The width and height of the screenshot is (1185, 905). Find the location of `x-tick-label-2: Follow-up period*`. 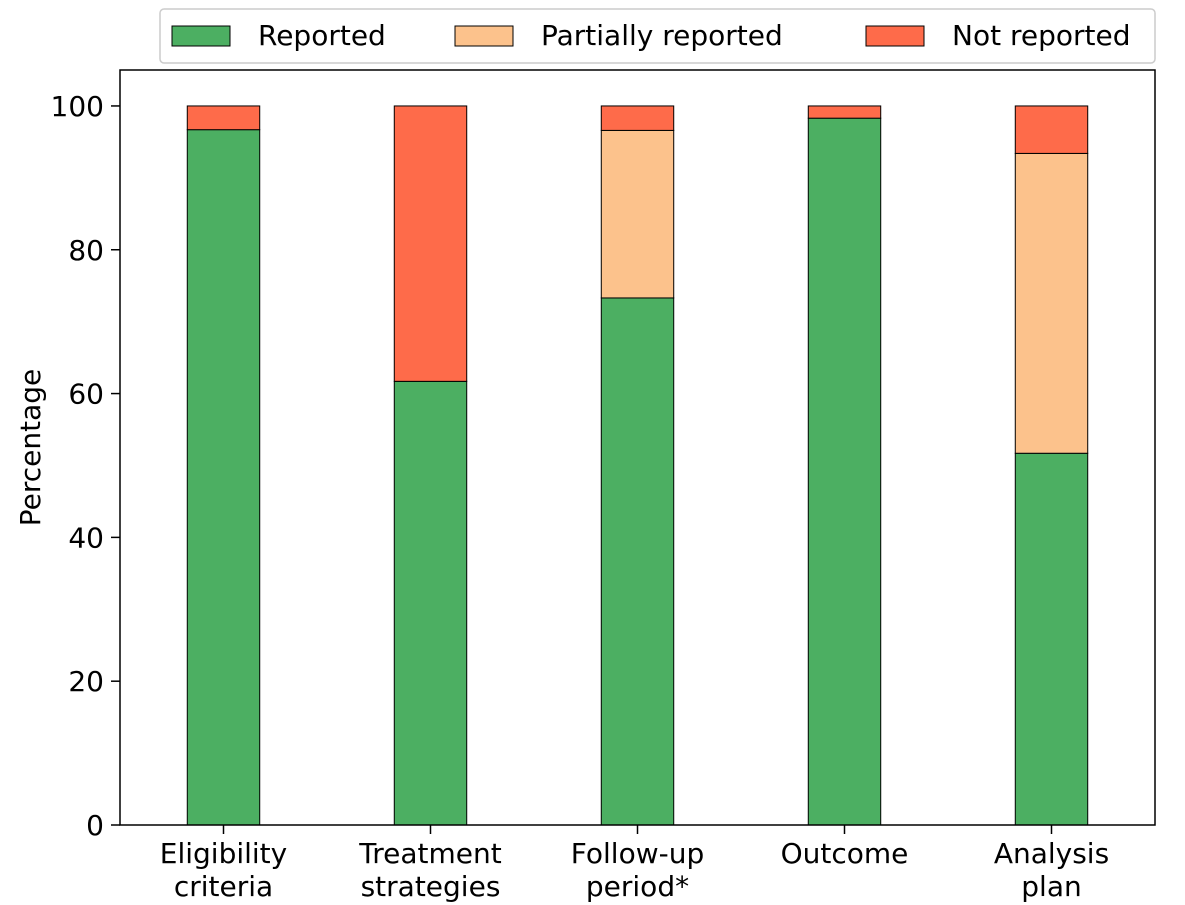

x-tick-label-2: Follow-up period* is located at coordinates (637, 870).